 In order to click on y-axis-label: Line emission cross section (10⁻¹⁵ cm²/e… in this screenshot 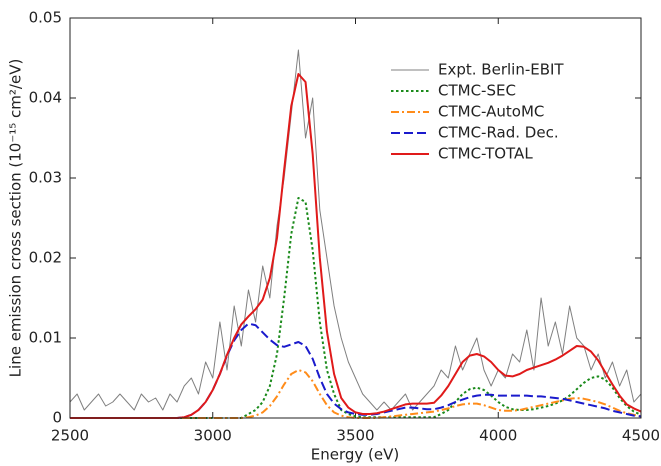, I will do `click(16, 218)`.